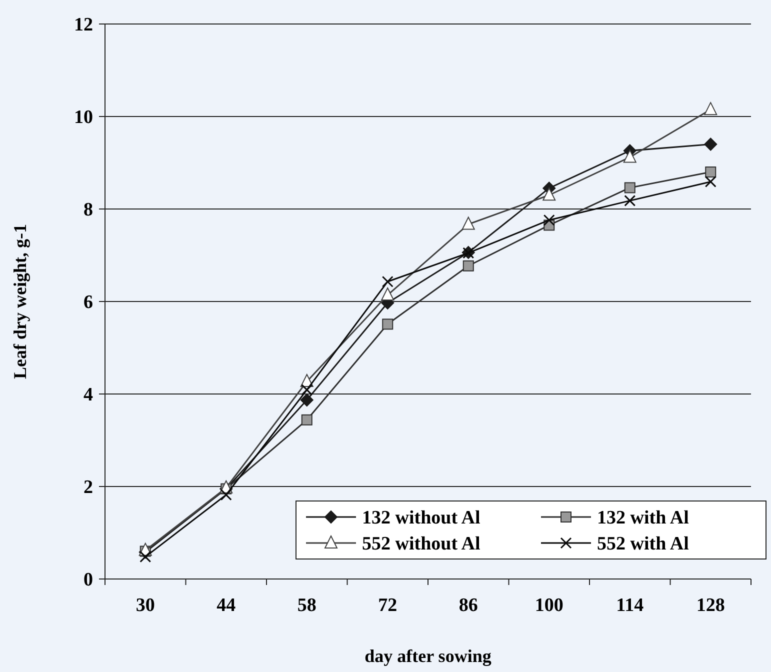 This screenshot has height=672, width=771. I want to click on legend-label: 132 without Al, so click(421, 518).